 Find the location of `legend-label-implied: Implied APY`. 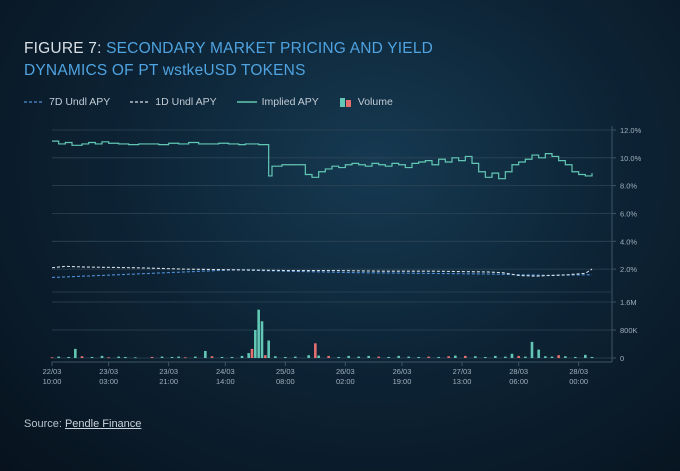

legend-label-implied: Implied APY is located at coordinates (290, 102).